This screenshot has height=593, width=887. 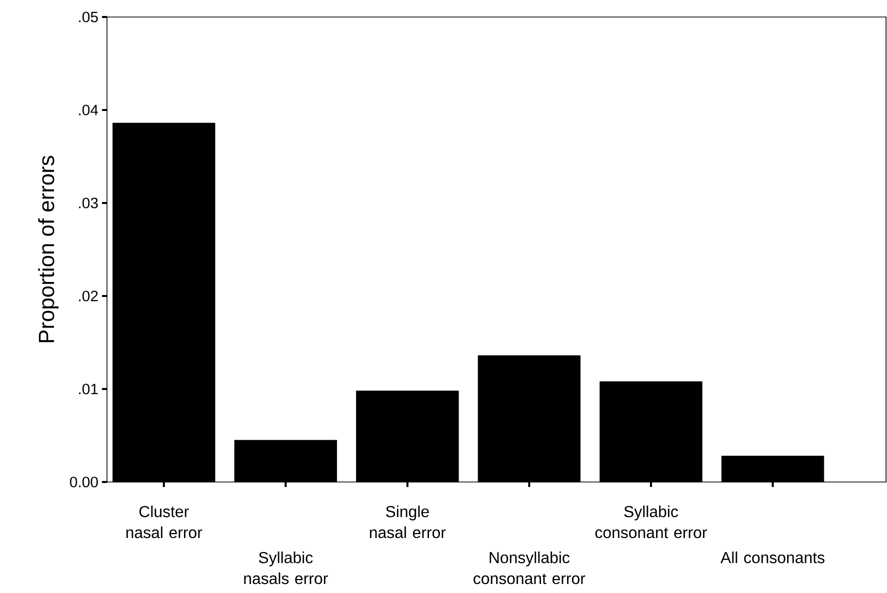 I want to click on x-tick-label: Cluster nasal error, so click(x=164, y=522).